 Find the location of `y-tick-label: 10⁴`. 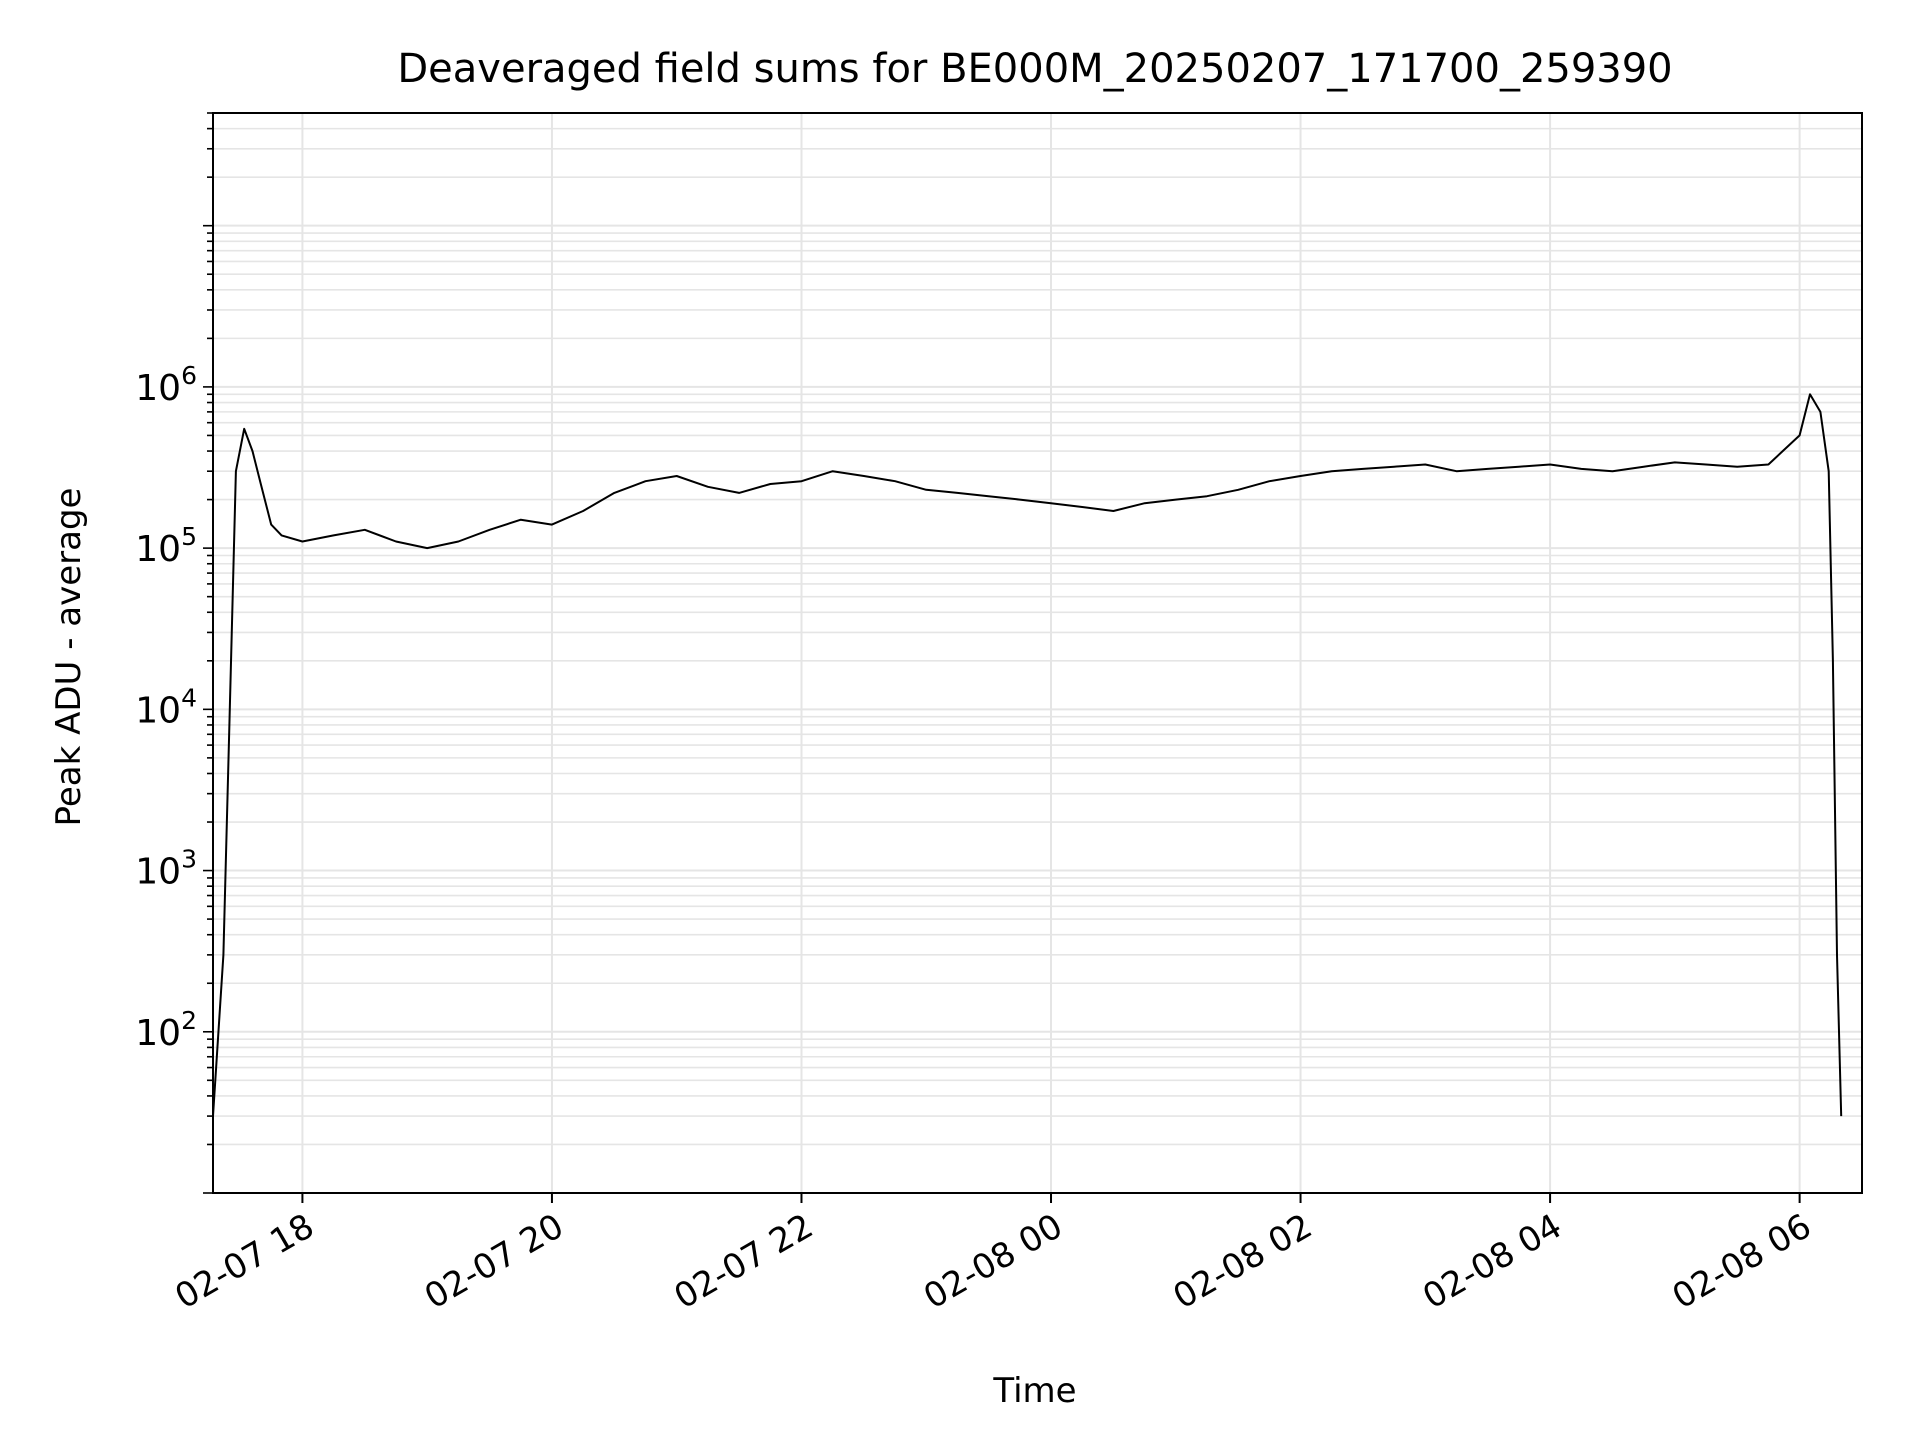

y-tick-label: 10⁴ is located at coordinates (166, 707).